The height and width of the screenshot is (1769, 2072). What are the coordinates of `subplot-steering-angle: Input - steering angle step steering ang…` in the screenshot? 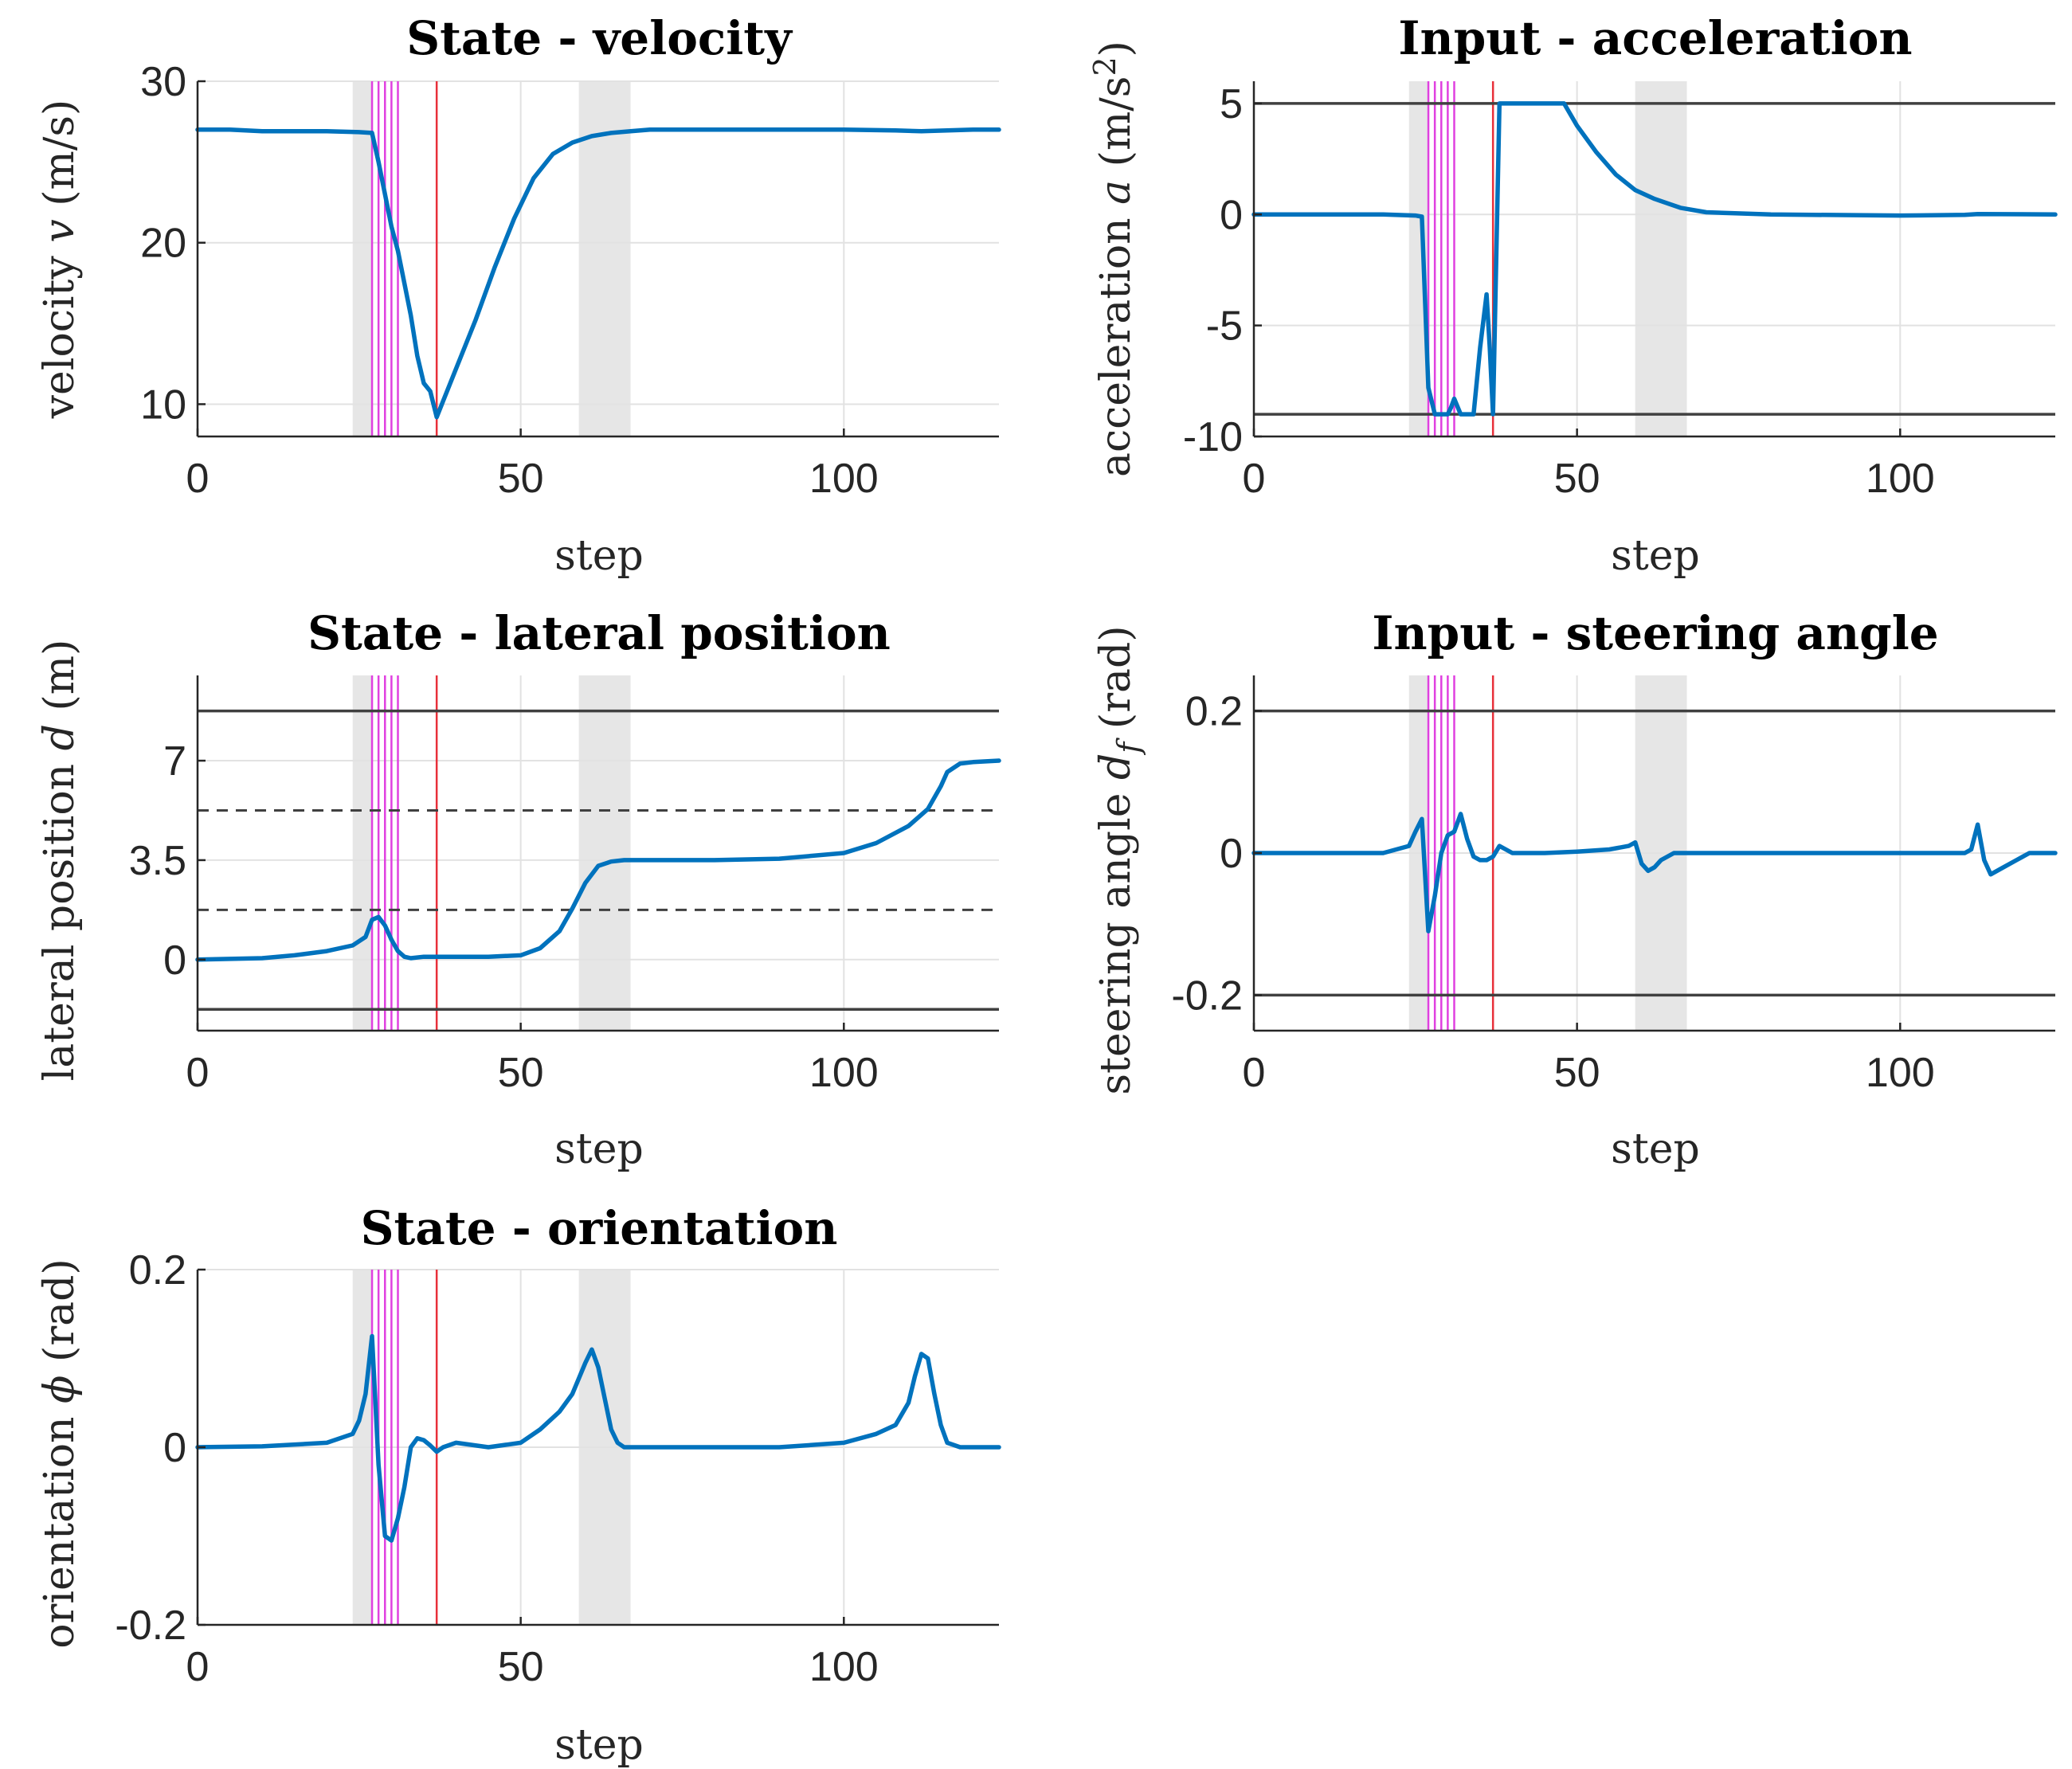 It's located at (1575, 889).